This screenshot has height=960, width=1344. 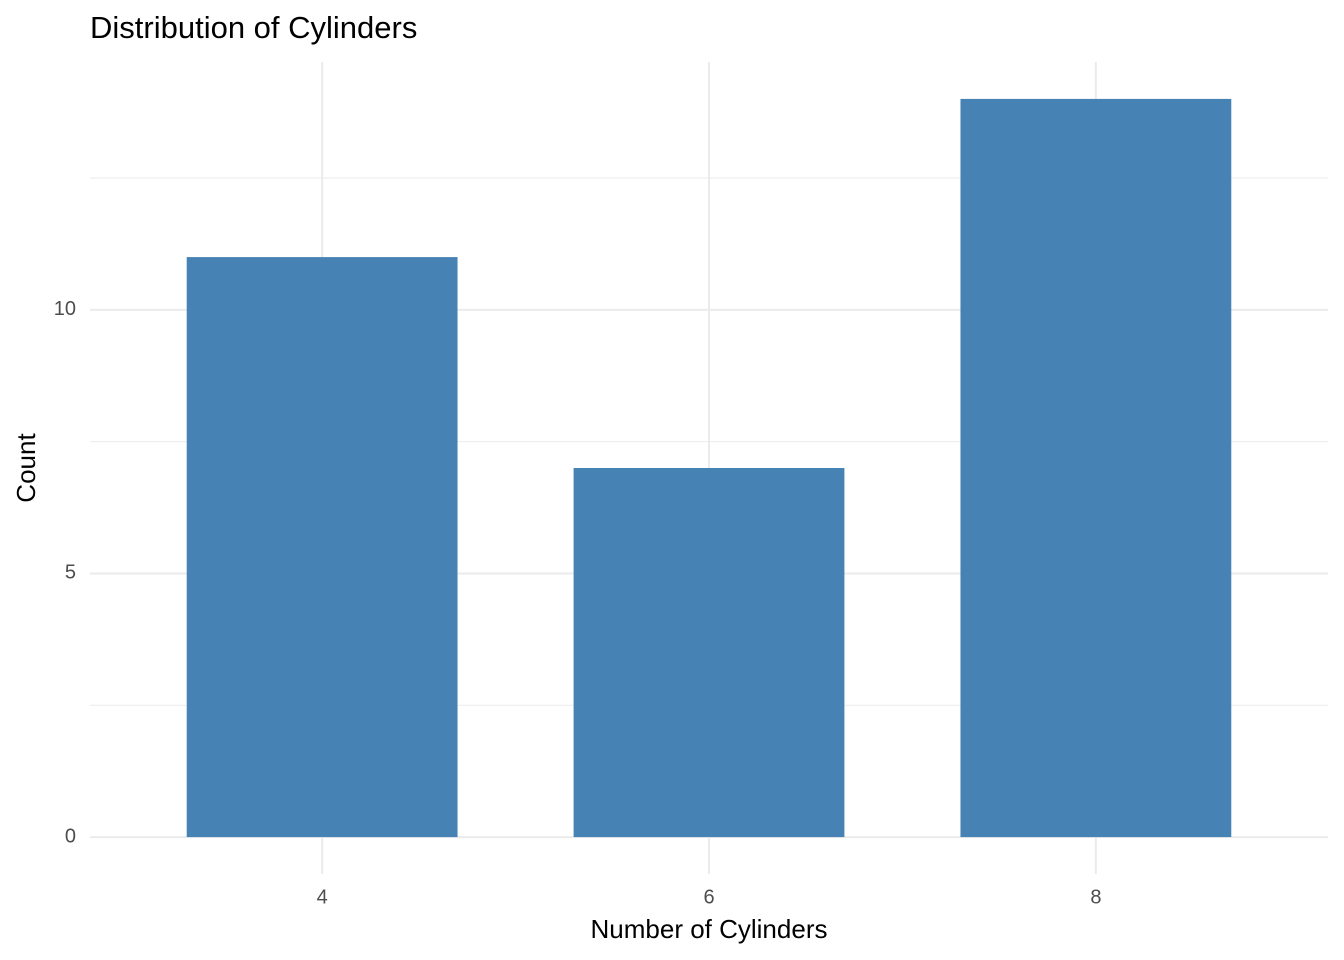 What do you see at coordinates (70, 573) in the screenshot?
I see `y-tick-label: 5` at bounding box center [70, 573].